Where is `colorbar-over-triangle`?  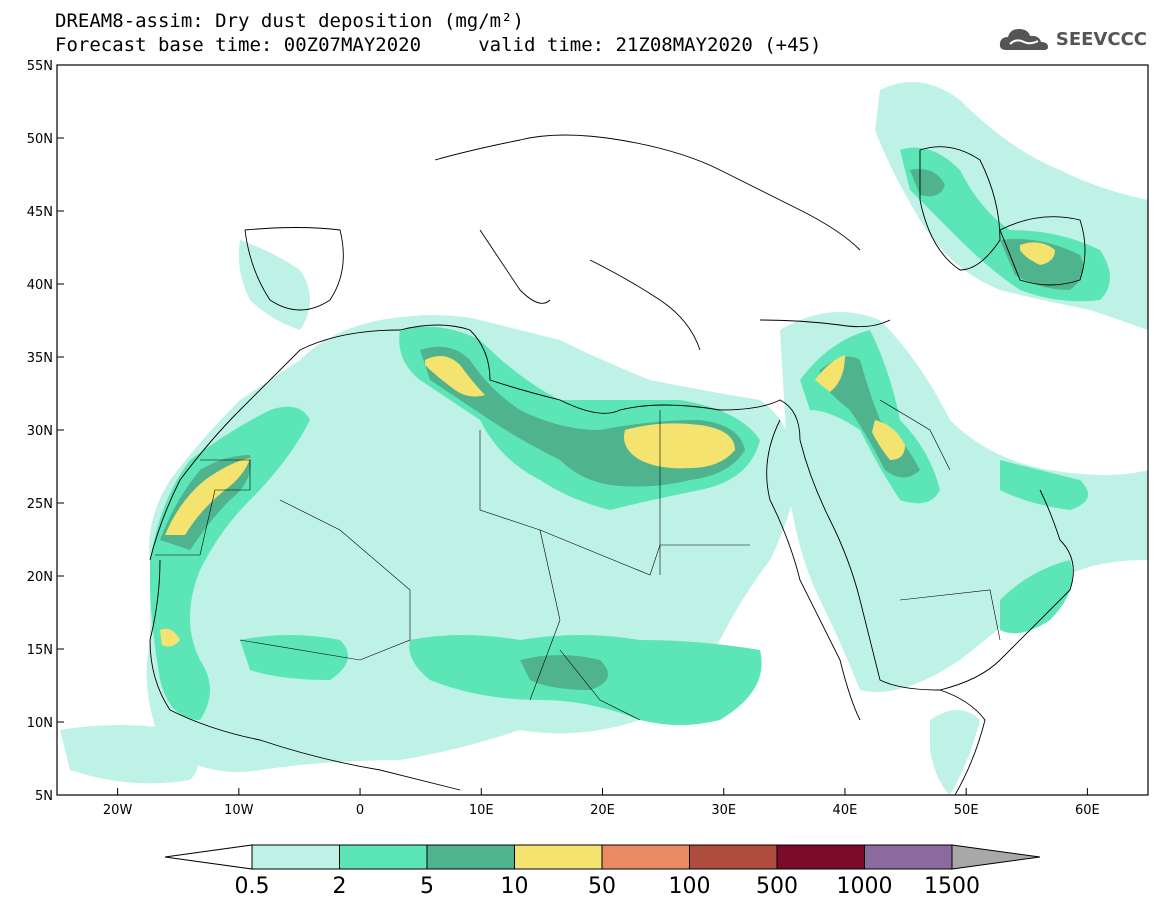 colorbar-over-triangle is located at coordinates (996, 857).